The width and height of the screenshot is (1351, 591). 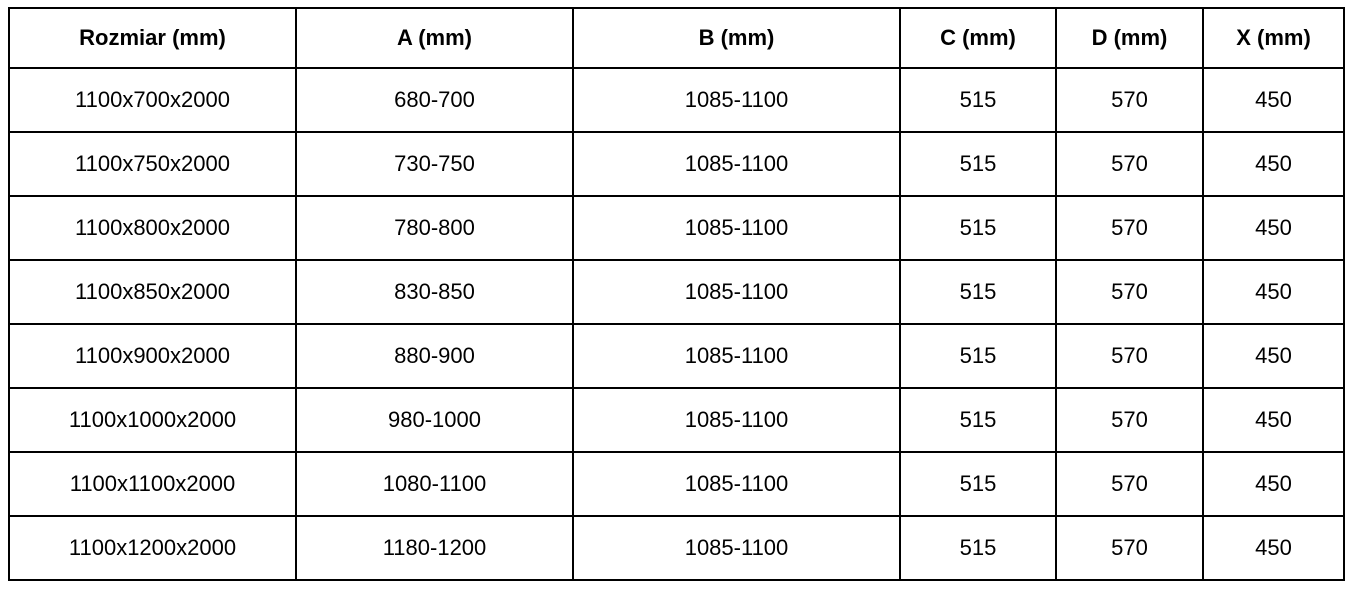 I want to click on table-cell-rozmiar: 1100x1000x2000, so click(x=152, y=420).